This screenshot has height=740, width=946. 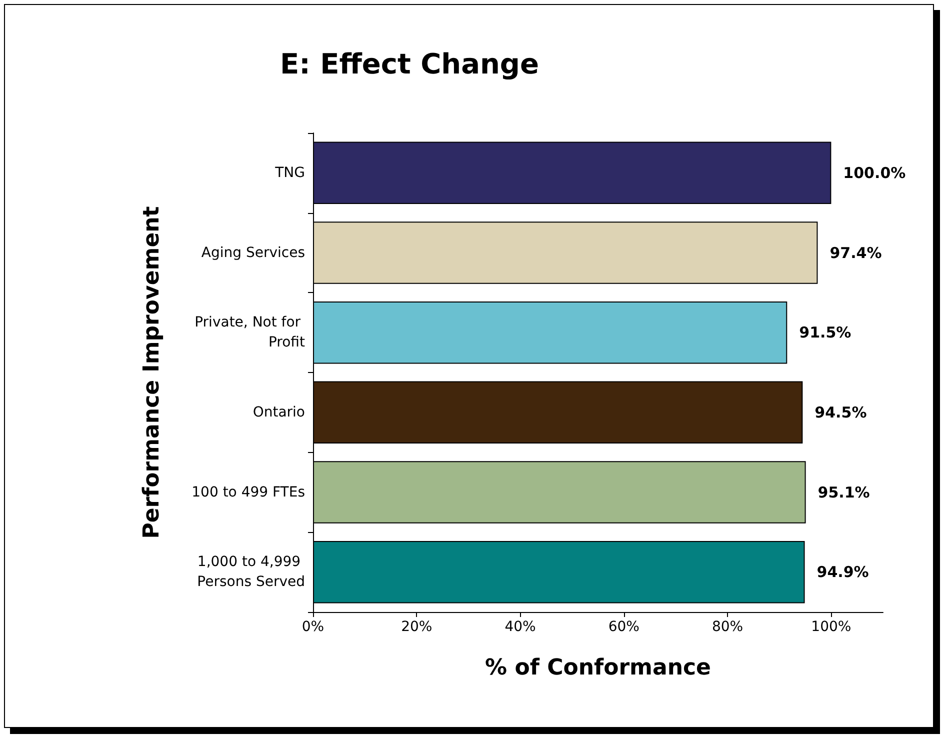 What do you see at coordinates (152, 372) in the screenshot?
I see `y-axis-title: Performance Improvement` at bounding box center [152, 372].